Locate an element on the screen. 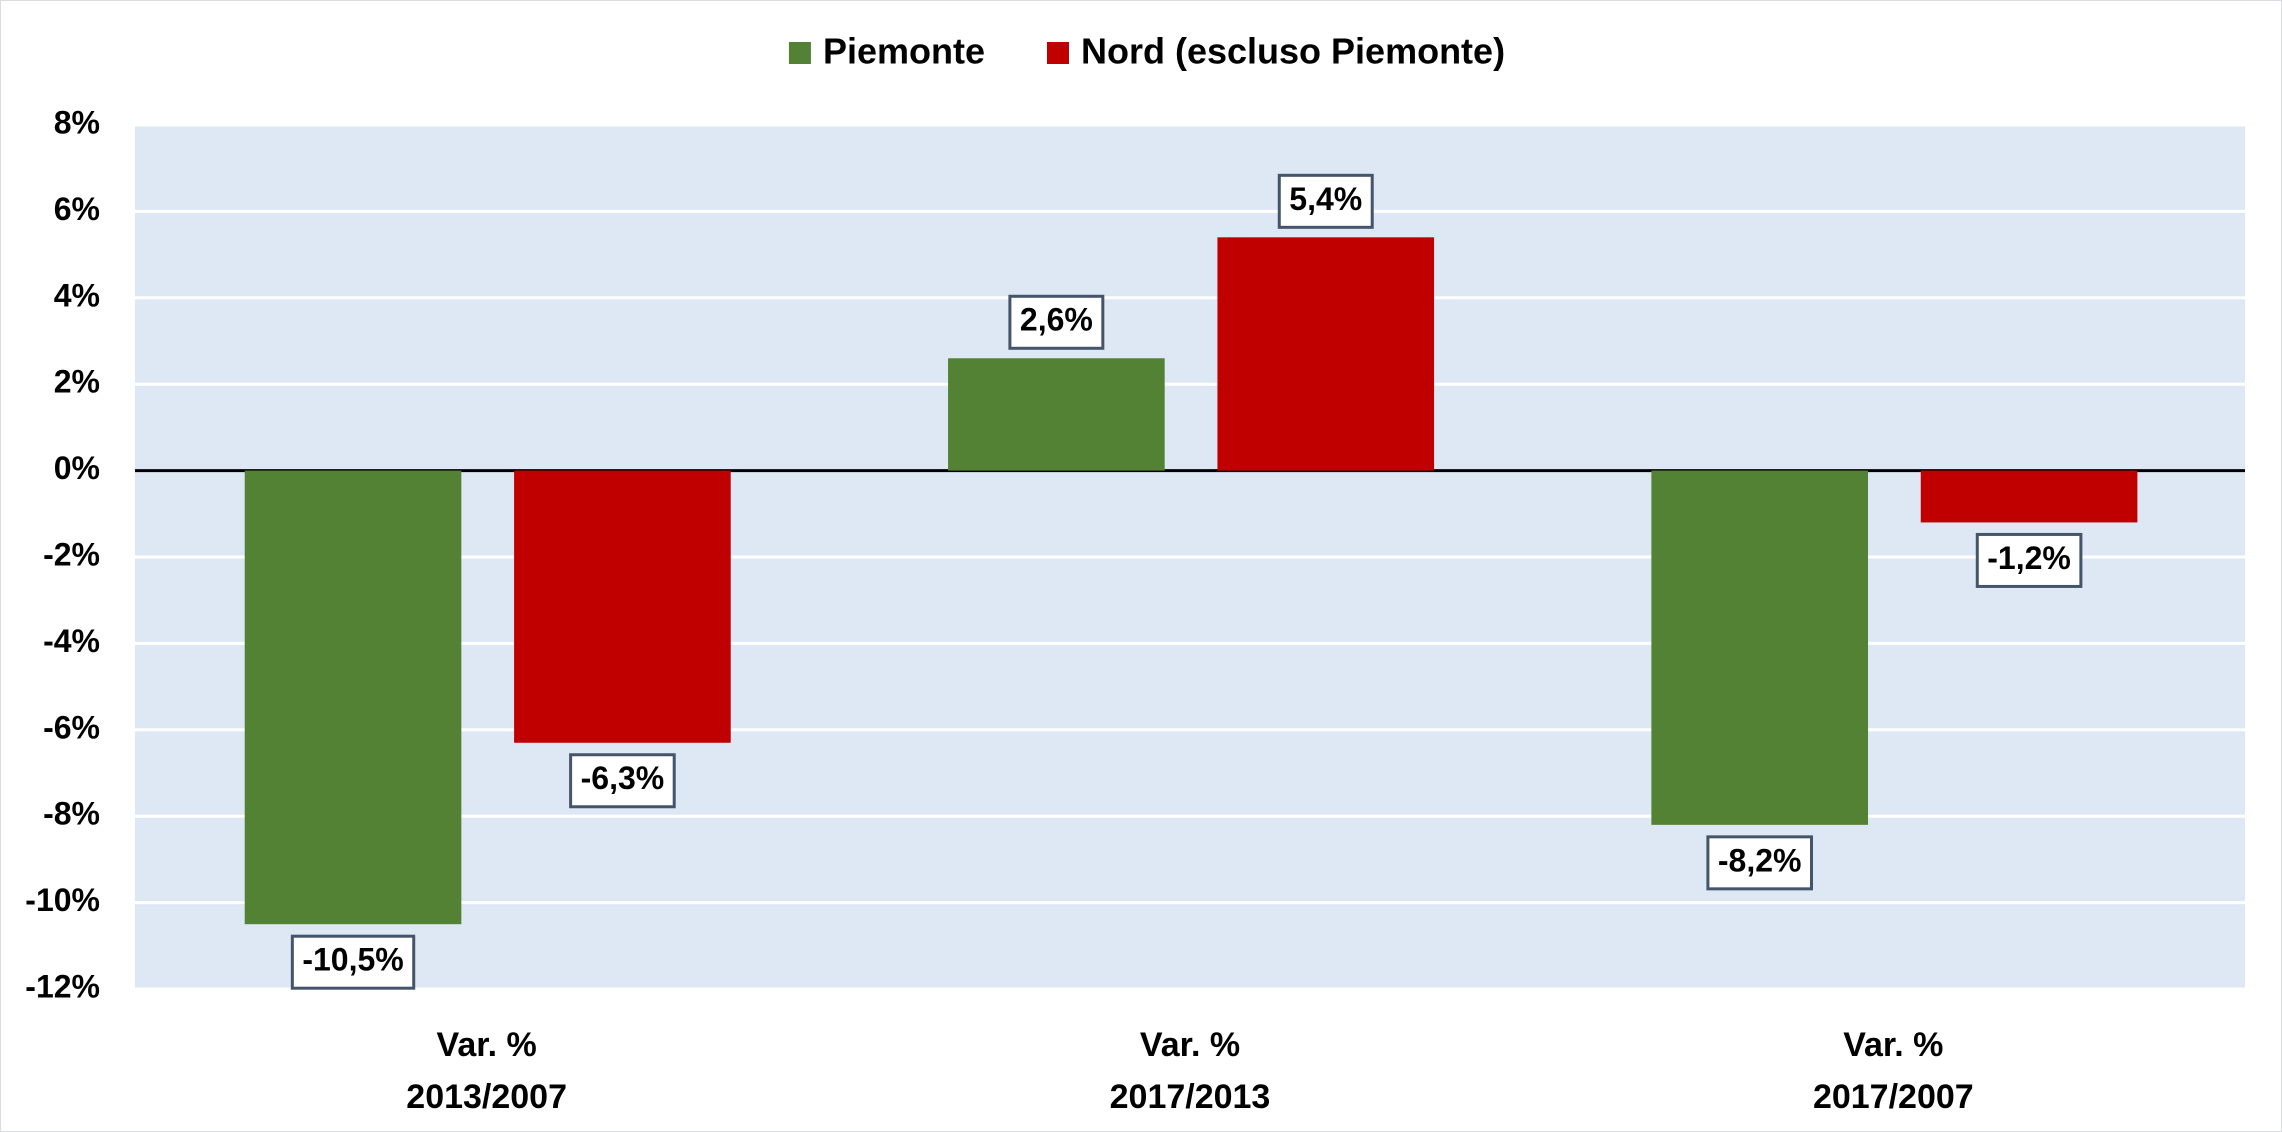 Image resolution: width=2282 pixels, height=1132 pixels. legend-label: Piemonte is located at coordinates (904, 51).